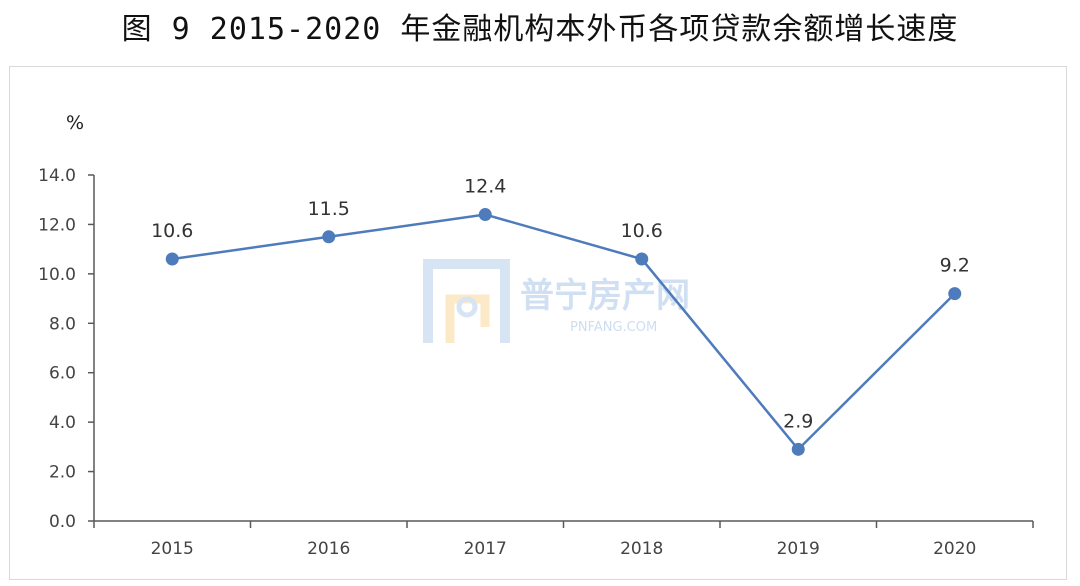  I want to click on figure-title: 图 9 2015-2020 年金融机构本外币各项贷款余额增长速度, so click(540, 29).